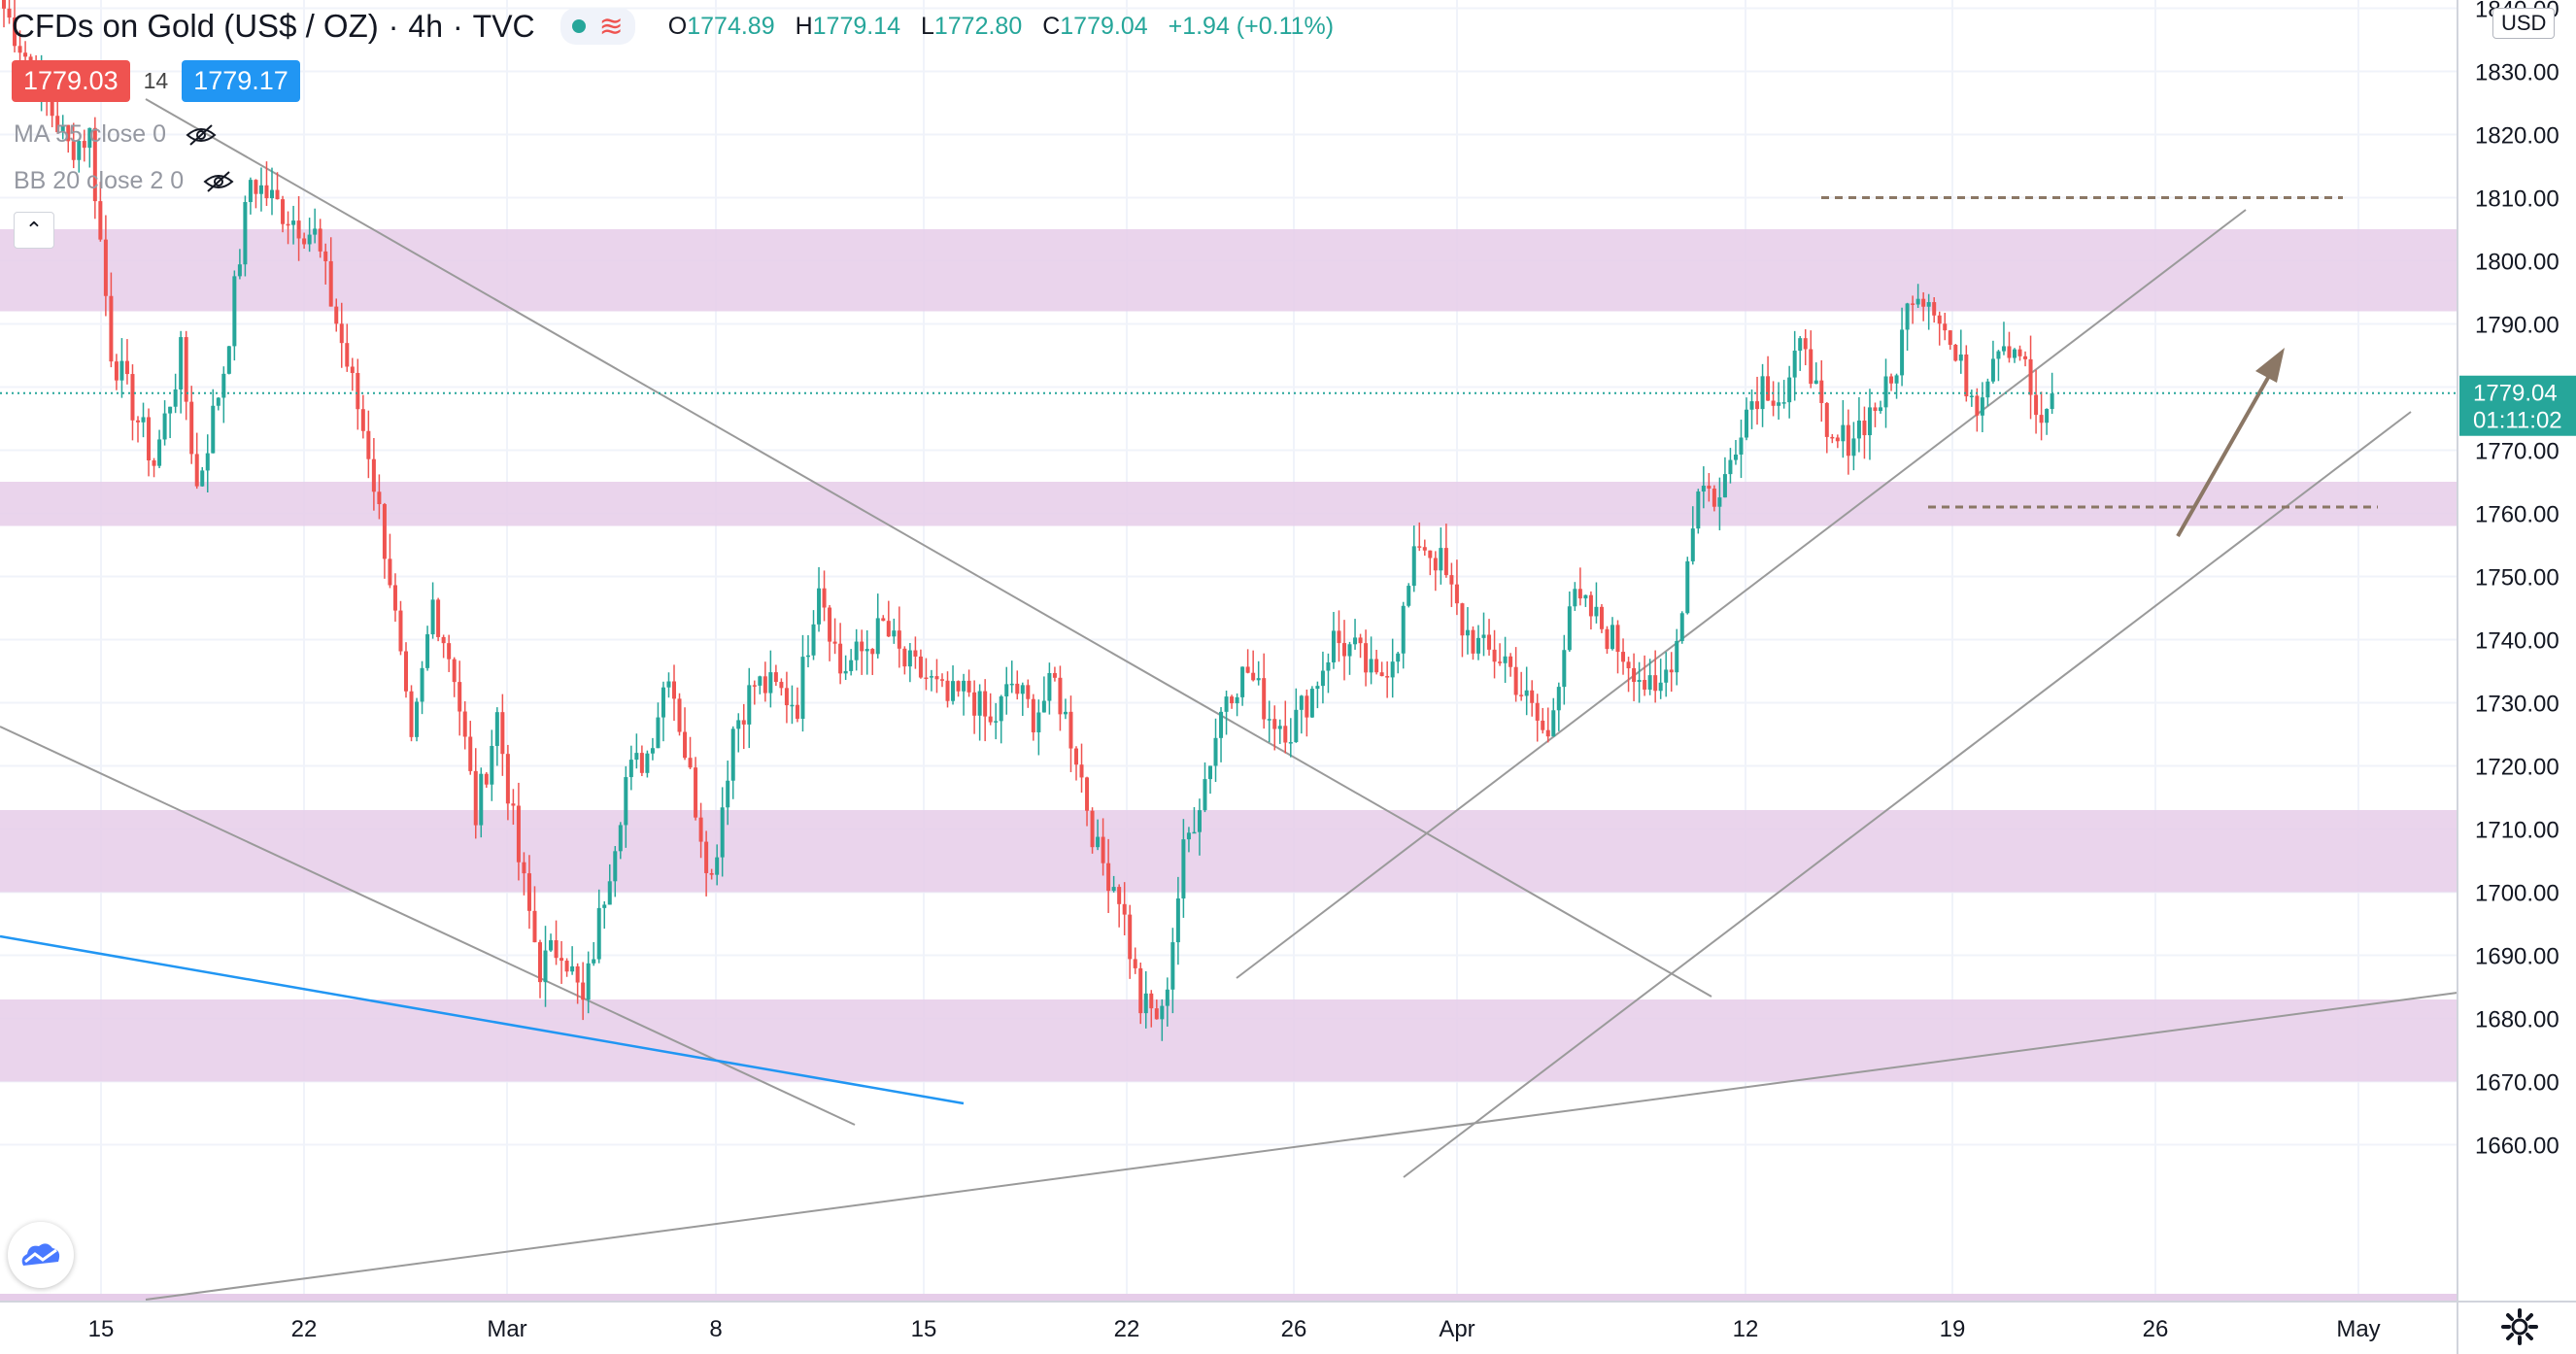 The height and width of the screenshot is (1354, 2576). Describe the element at coordinates (1294, 1329) in the screenshot. I see `time-tick-label: 26` at that location.